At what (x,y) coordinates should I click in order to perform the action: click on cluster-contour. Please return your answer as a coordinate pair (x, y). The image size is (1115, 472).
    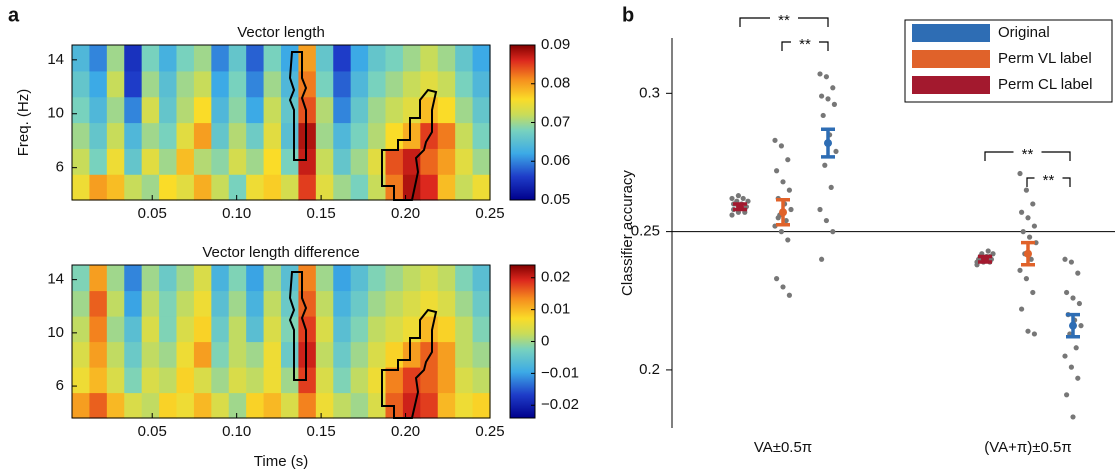
    Looking at the image, I should click on (298, 106).